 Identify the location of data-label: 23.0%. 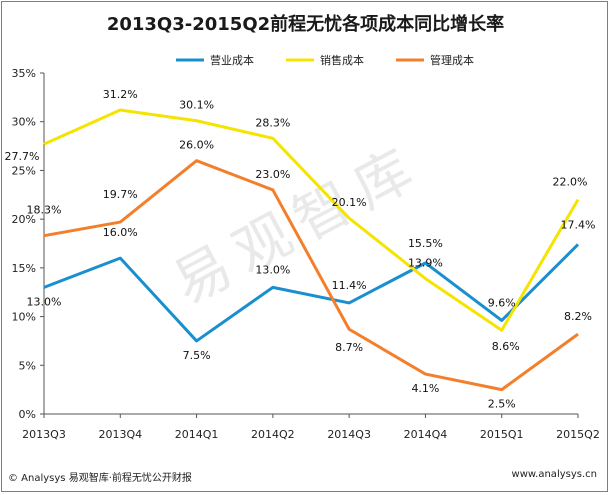
(272, 174).